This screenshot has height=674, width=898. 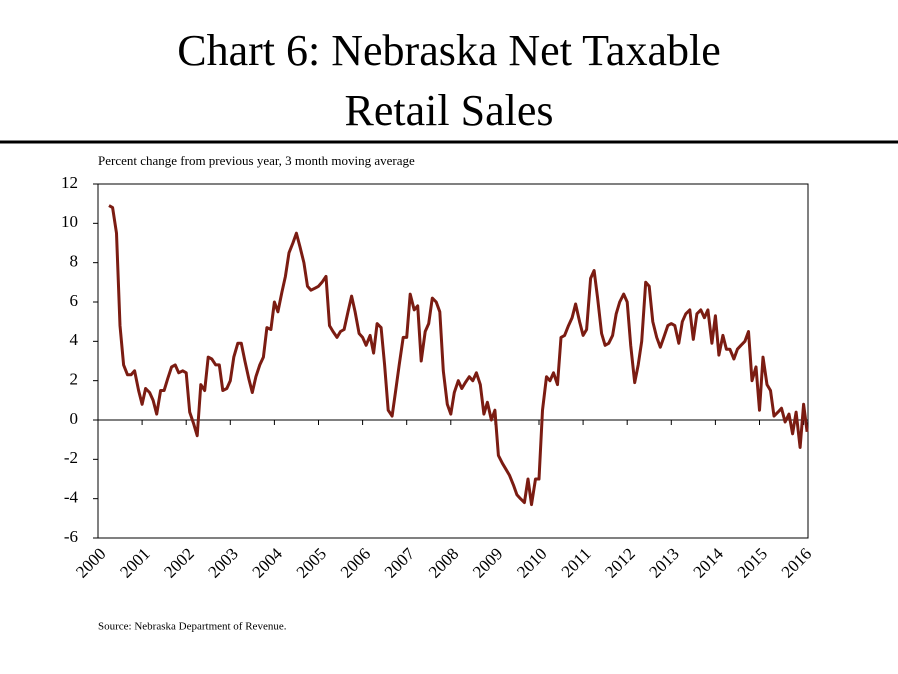 I want to click on x-tick-label: 2014, so click(x=709, y=563).